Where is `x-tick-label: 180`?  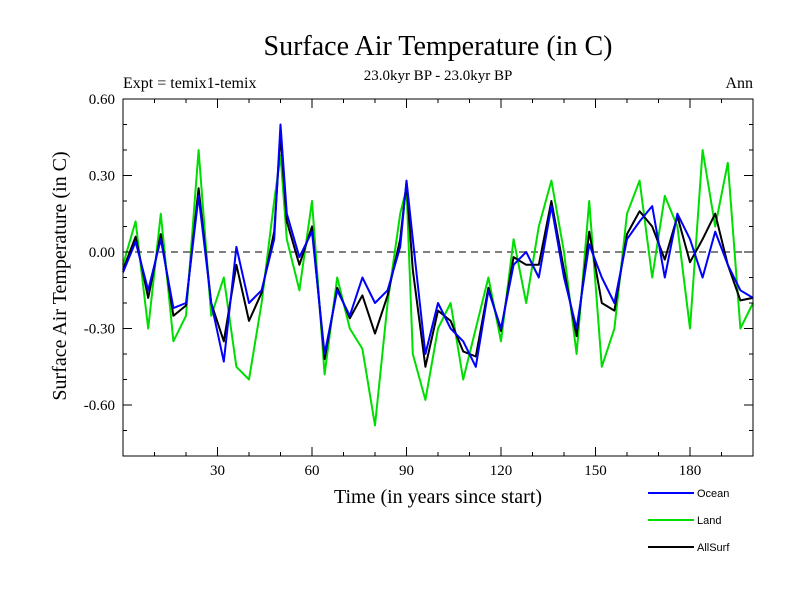 x-tick-label: 180 is located at coordinates (690, 471).